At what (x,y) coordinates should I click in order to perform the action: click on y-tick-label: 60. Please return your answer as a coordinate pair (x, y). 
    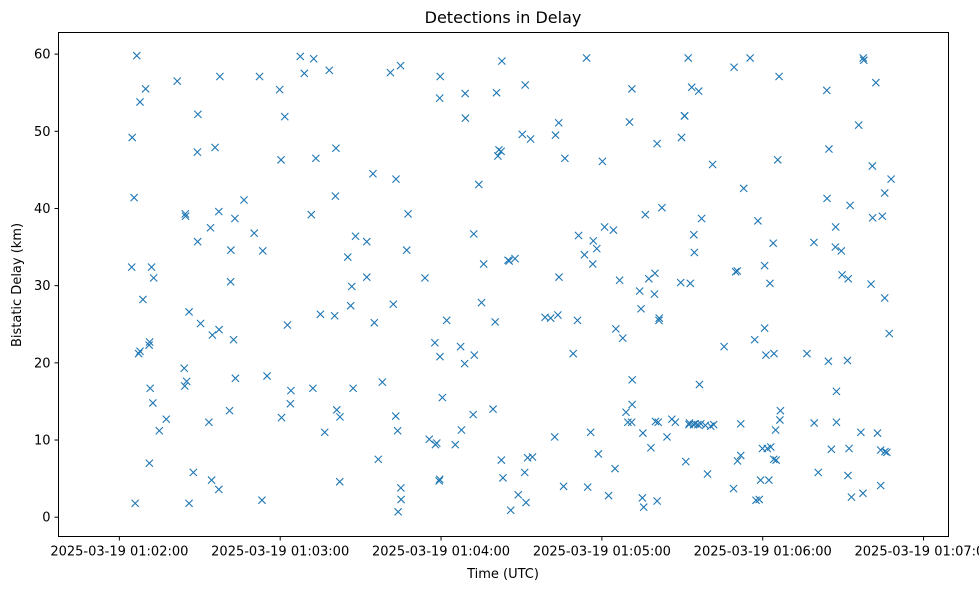
    Looking at the image, I should click on (42, 55).